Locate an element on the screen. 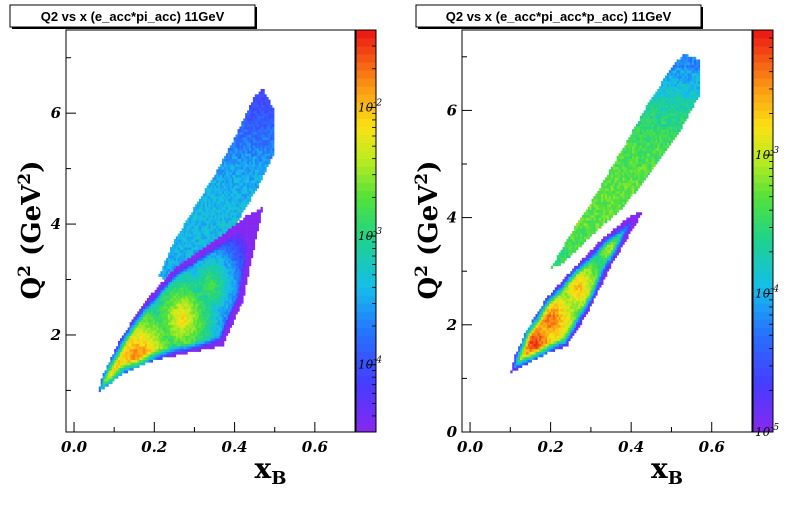  color-bar-tick-label: 10⁻⁴ is located at coordinates (767, 293).